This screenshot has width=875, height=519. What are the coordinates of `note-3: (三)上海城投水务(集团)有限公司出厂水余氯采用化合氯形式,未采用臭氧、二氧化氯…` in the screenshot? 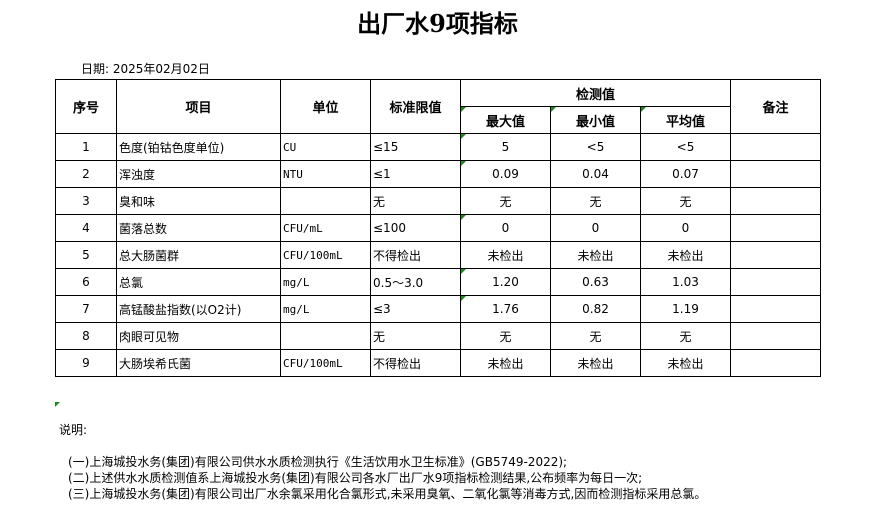 It's located at (387, 494).